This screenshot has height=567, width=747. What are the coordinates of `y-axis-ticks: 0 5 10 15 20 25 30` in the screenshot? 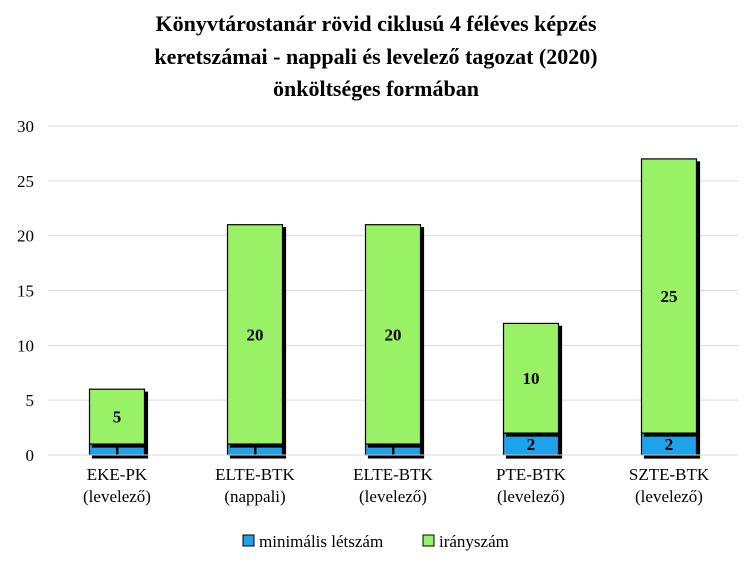 It's located at (25, 291).